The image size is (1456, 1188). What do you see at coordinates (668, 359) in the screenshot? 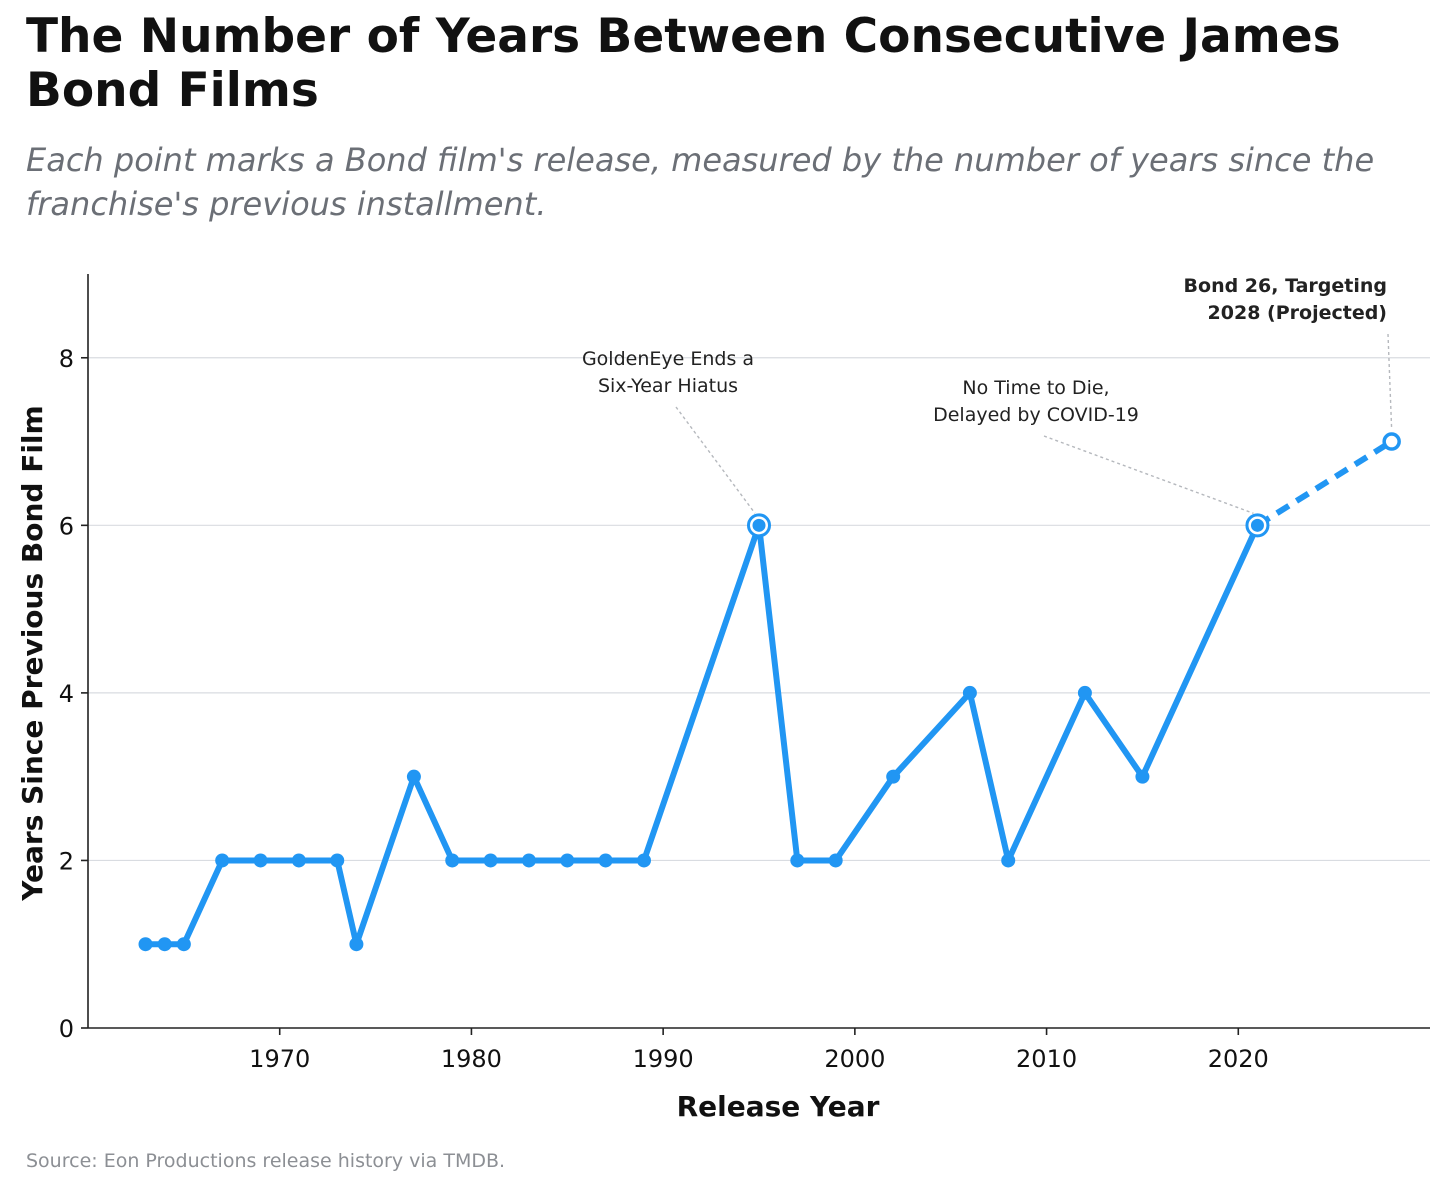
I see `annotation-text: GoldenEye Ends a` at bounding box center [668, 359].